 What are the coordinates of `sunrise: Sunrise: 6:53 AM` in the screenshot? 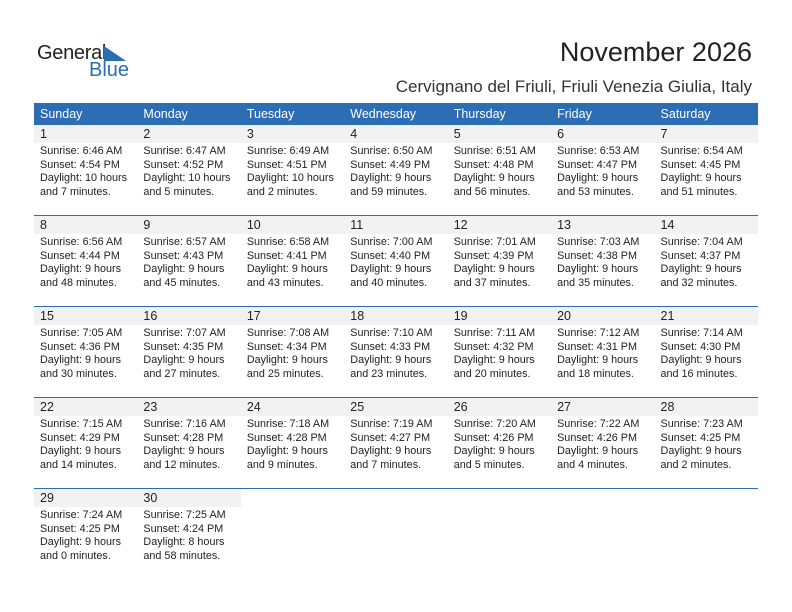 It's located at (598, 151).